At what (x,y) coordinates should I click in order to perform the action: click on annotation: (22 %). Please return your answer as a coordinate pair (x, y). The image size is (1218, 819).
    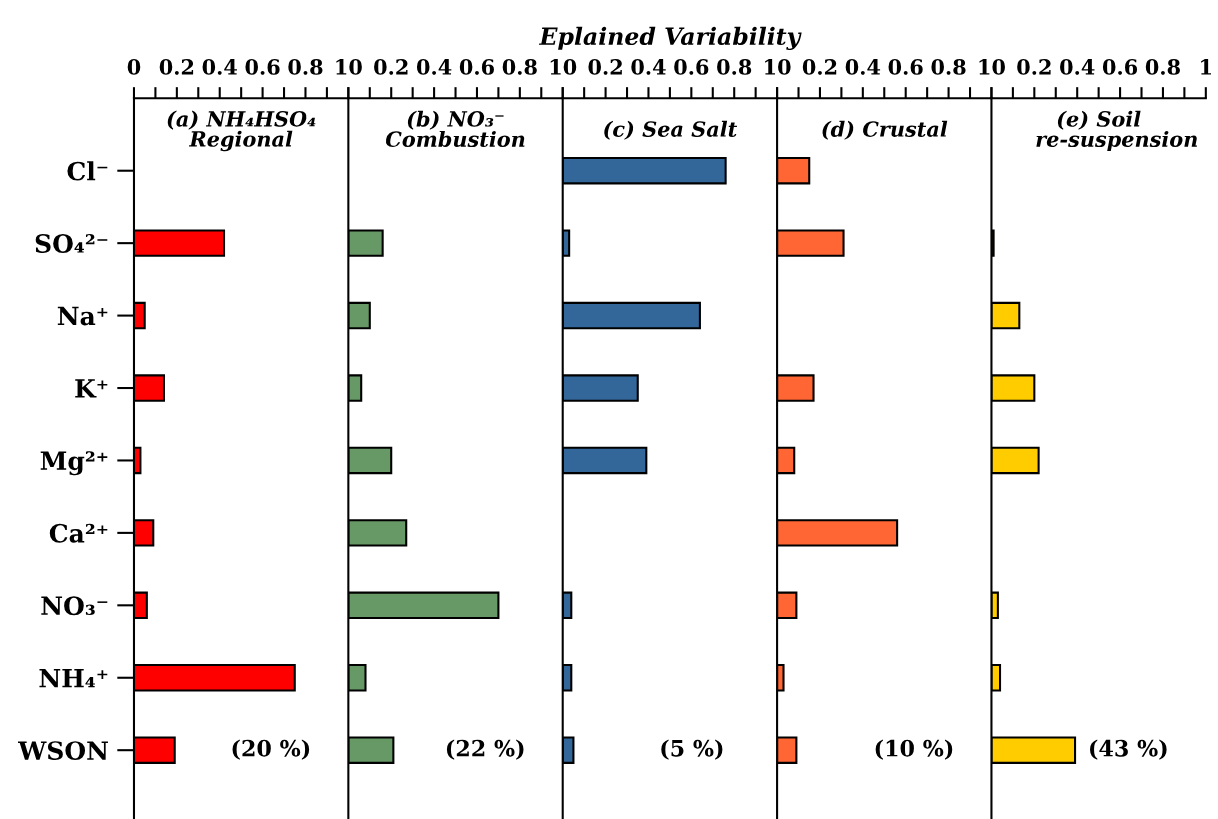
    Looking at the image, I should click on (485, 749).